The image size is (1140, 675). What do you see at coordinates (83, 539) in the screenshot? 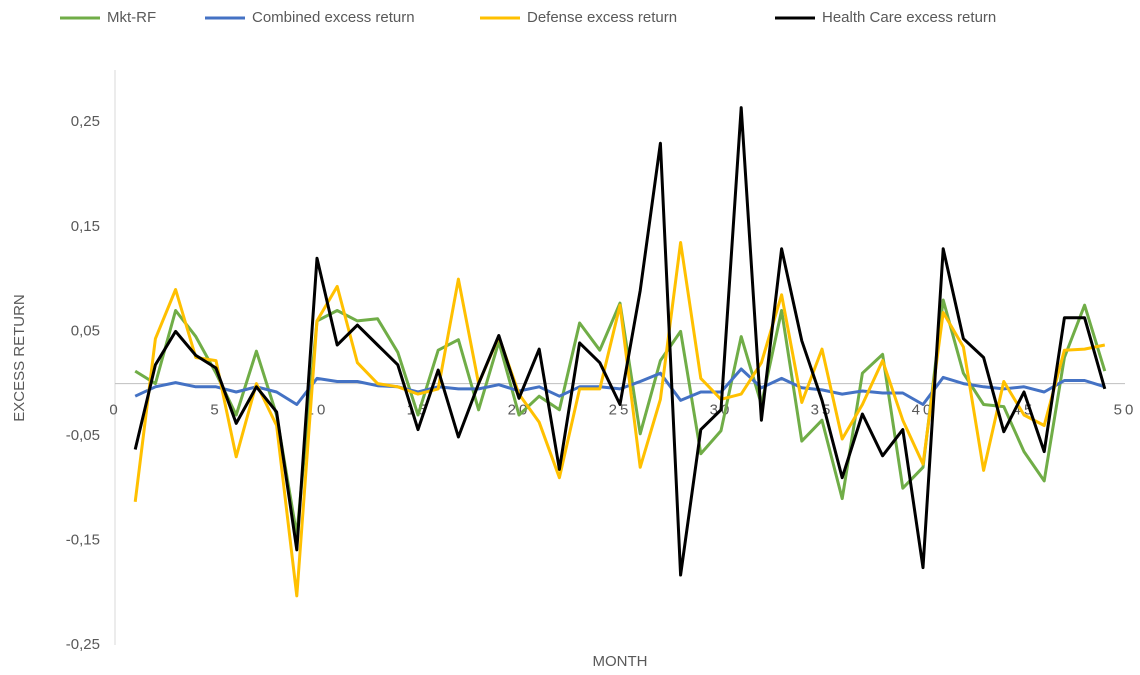
I see `y-tick-label: -0,15` at bounding box center [83, 539].